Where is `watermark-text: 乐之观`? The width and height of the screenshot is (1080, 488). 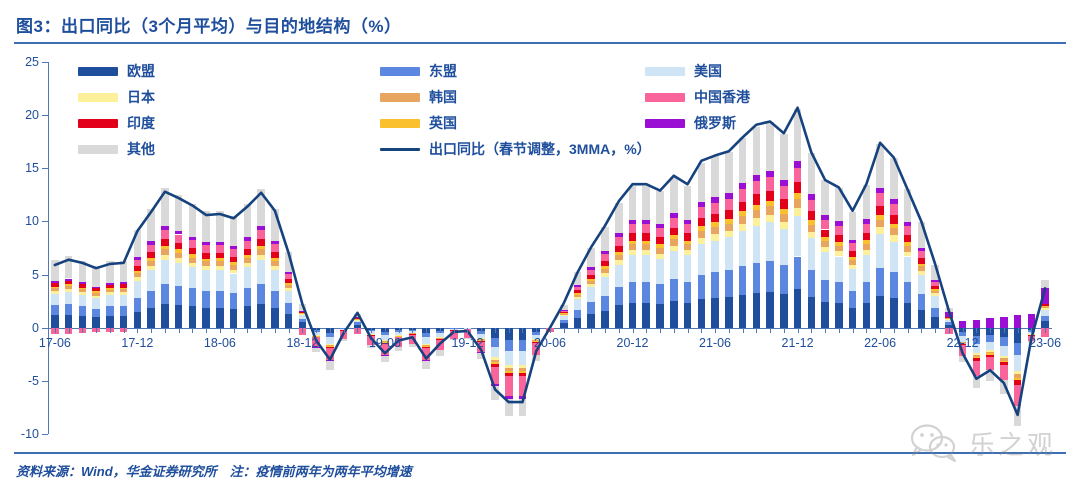
watermark-text: 乐之观 is located at coordinates (1012, 444).